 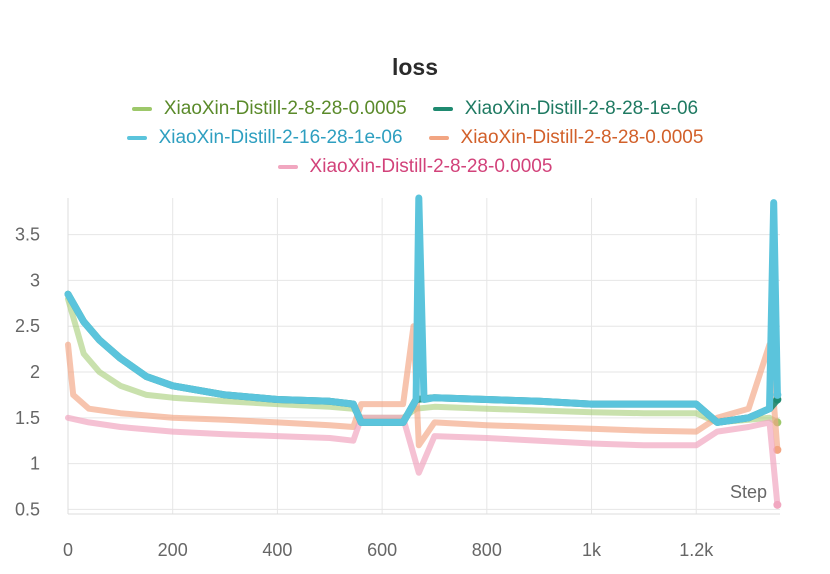 I want to click on y-tick-label-5: 3, so click(x=35, y=280).